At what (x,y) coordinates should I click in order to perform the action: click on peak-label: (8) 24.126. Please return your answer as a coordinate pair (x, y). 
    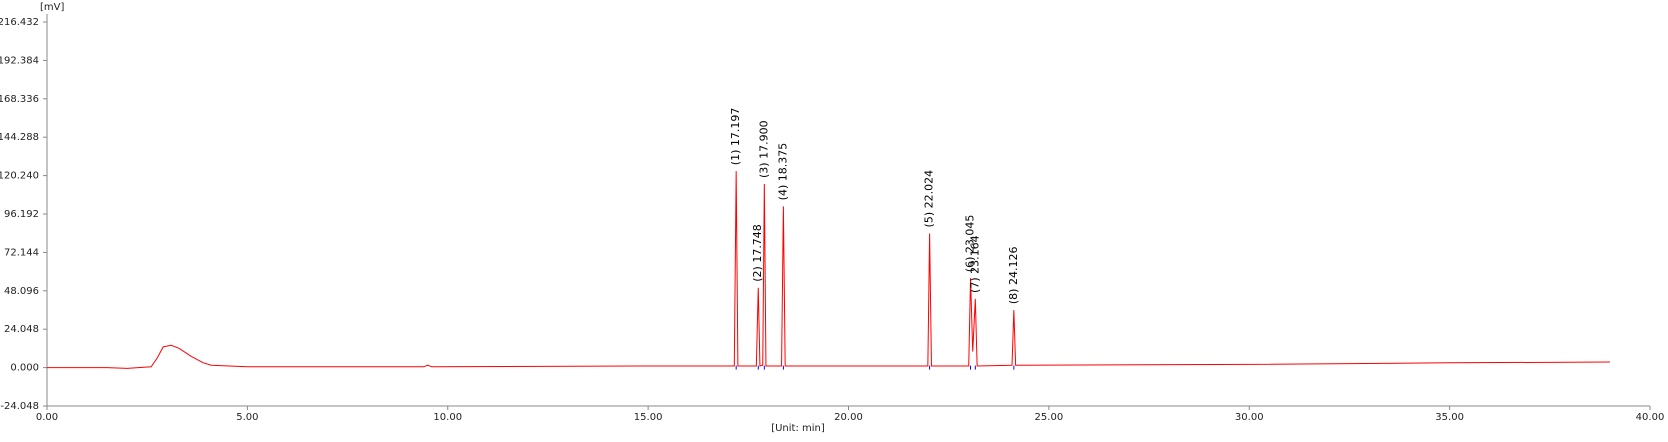
    Looking at the image, I should click on (1013, 276).